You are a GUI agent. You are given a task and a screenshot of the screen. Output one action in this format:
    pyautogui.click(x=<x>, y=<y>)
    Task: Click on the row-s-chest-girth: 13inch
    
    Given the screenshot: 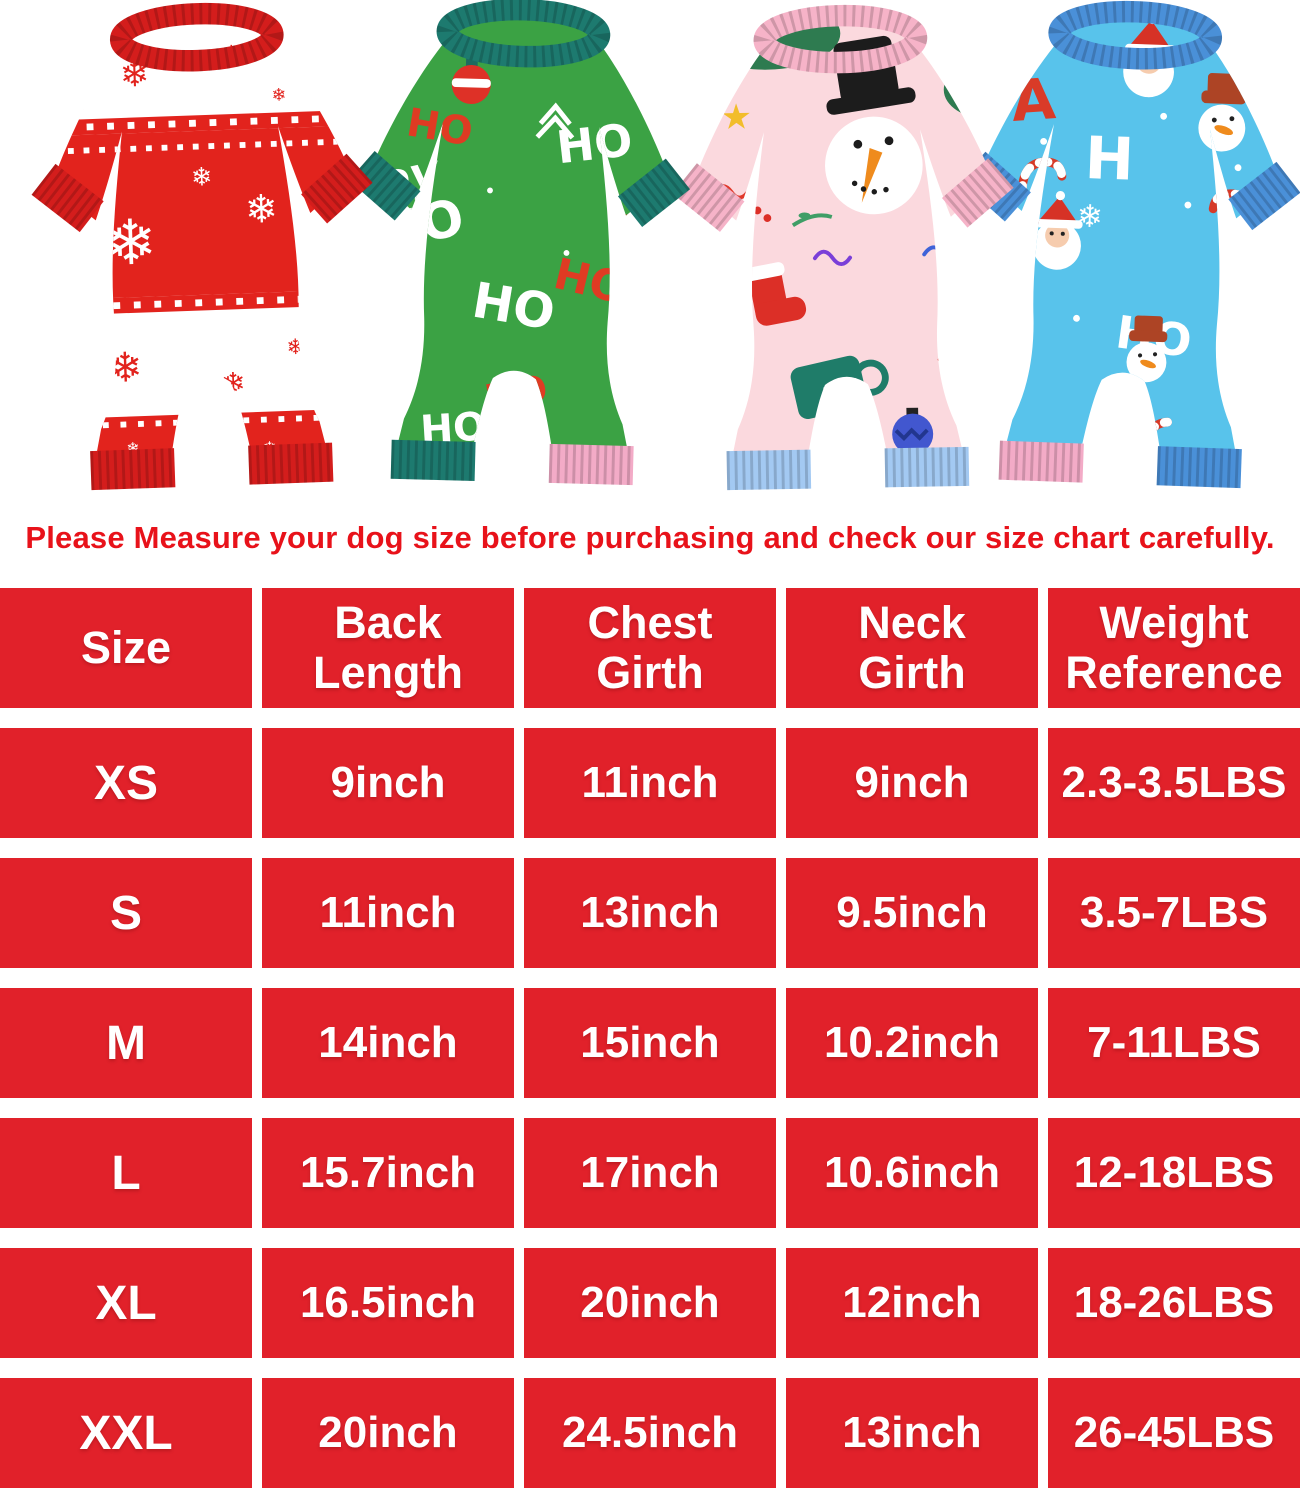 What is the action you would take?
    pyautogui.click(x=650, y=913)
    